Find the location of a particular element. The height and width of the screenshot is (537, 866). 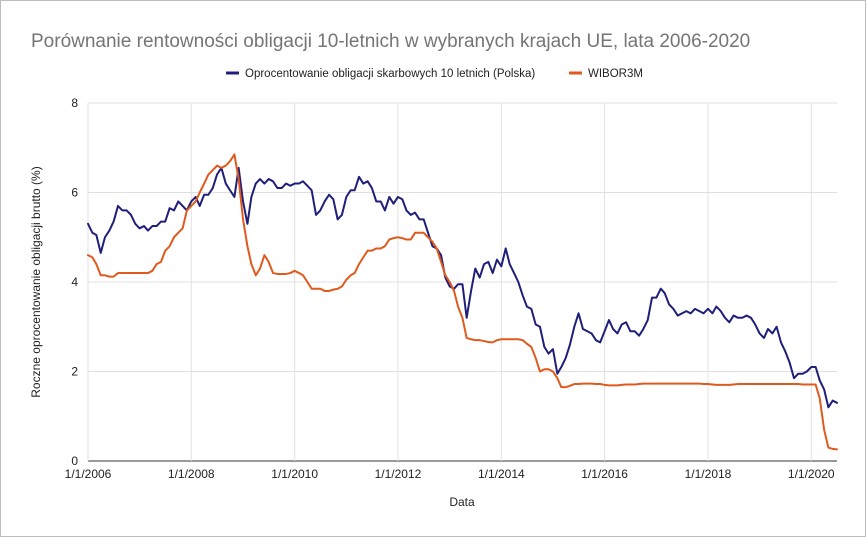

y-tick-label: 0 is located at coordinates (74, 461).